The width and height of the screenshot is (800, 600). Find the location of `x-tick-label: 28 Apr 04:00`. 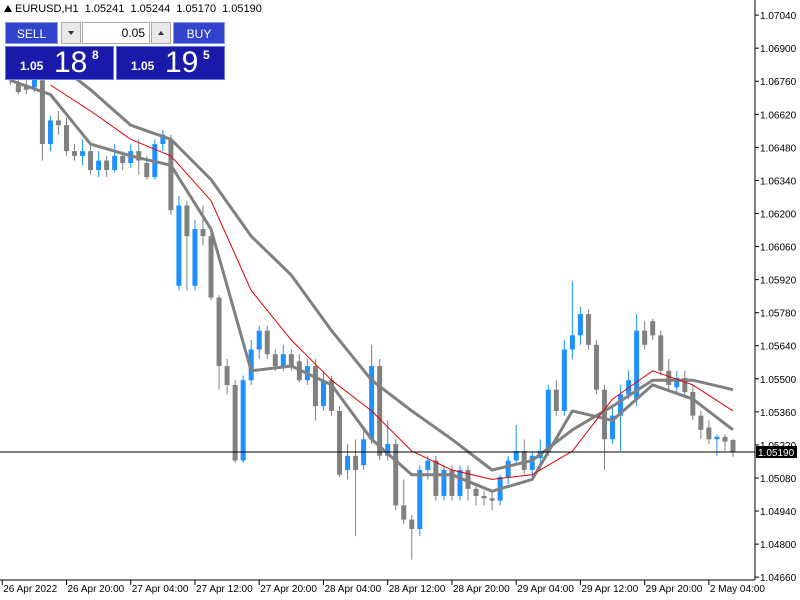

x-tick-label: 28 Apr 04:00 is located at coordinates (352, 589).